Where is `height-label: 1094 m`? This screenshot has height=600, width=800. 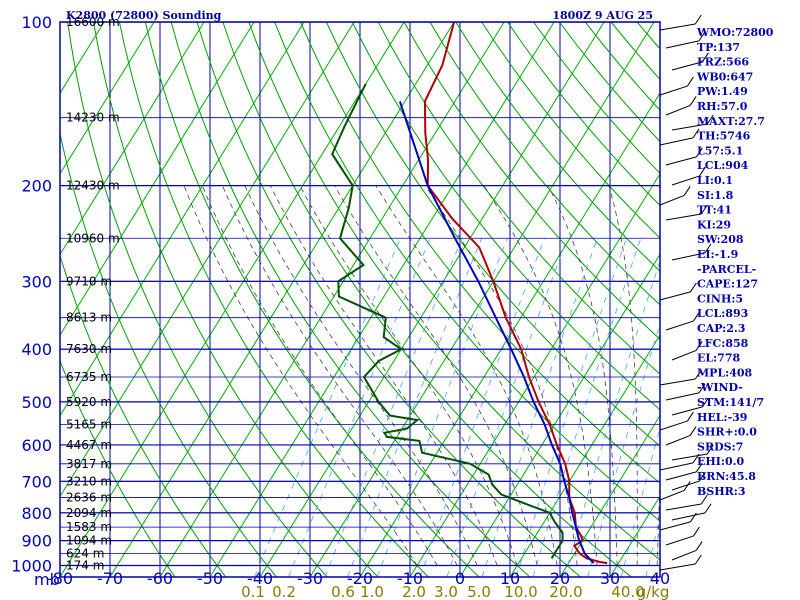
height-label: 1094 m is located at coordinates (89, 541).